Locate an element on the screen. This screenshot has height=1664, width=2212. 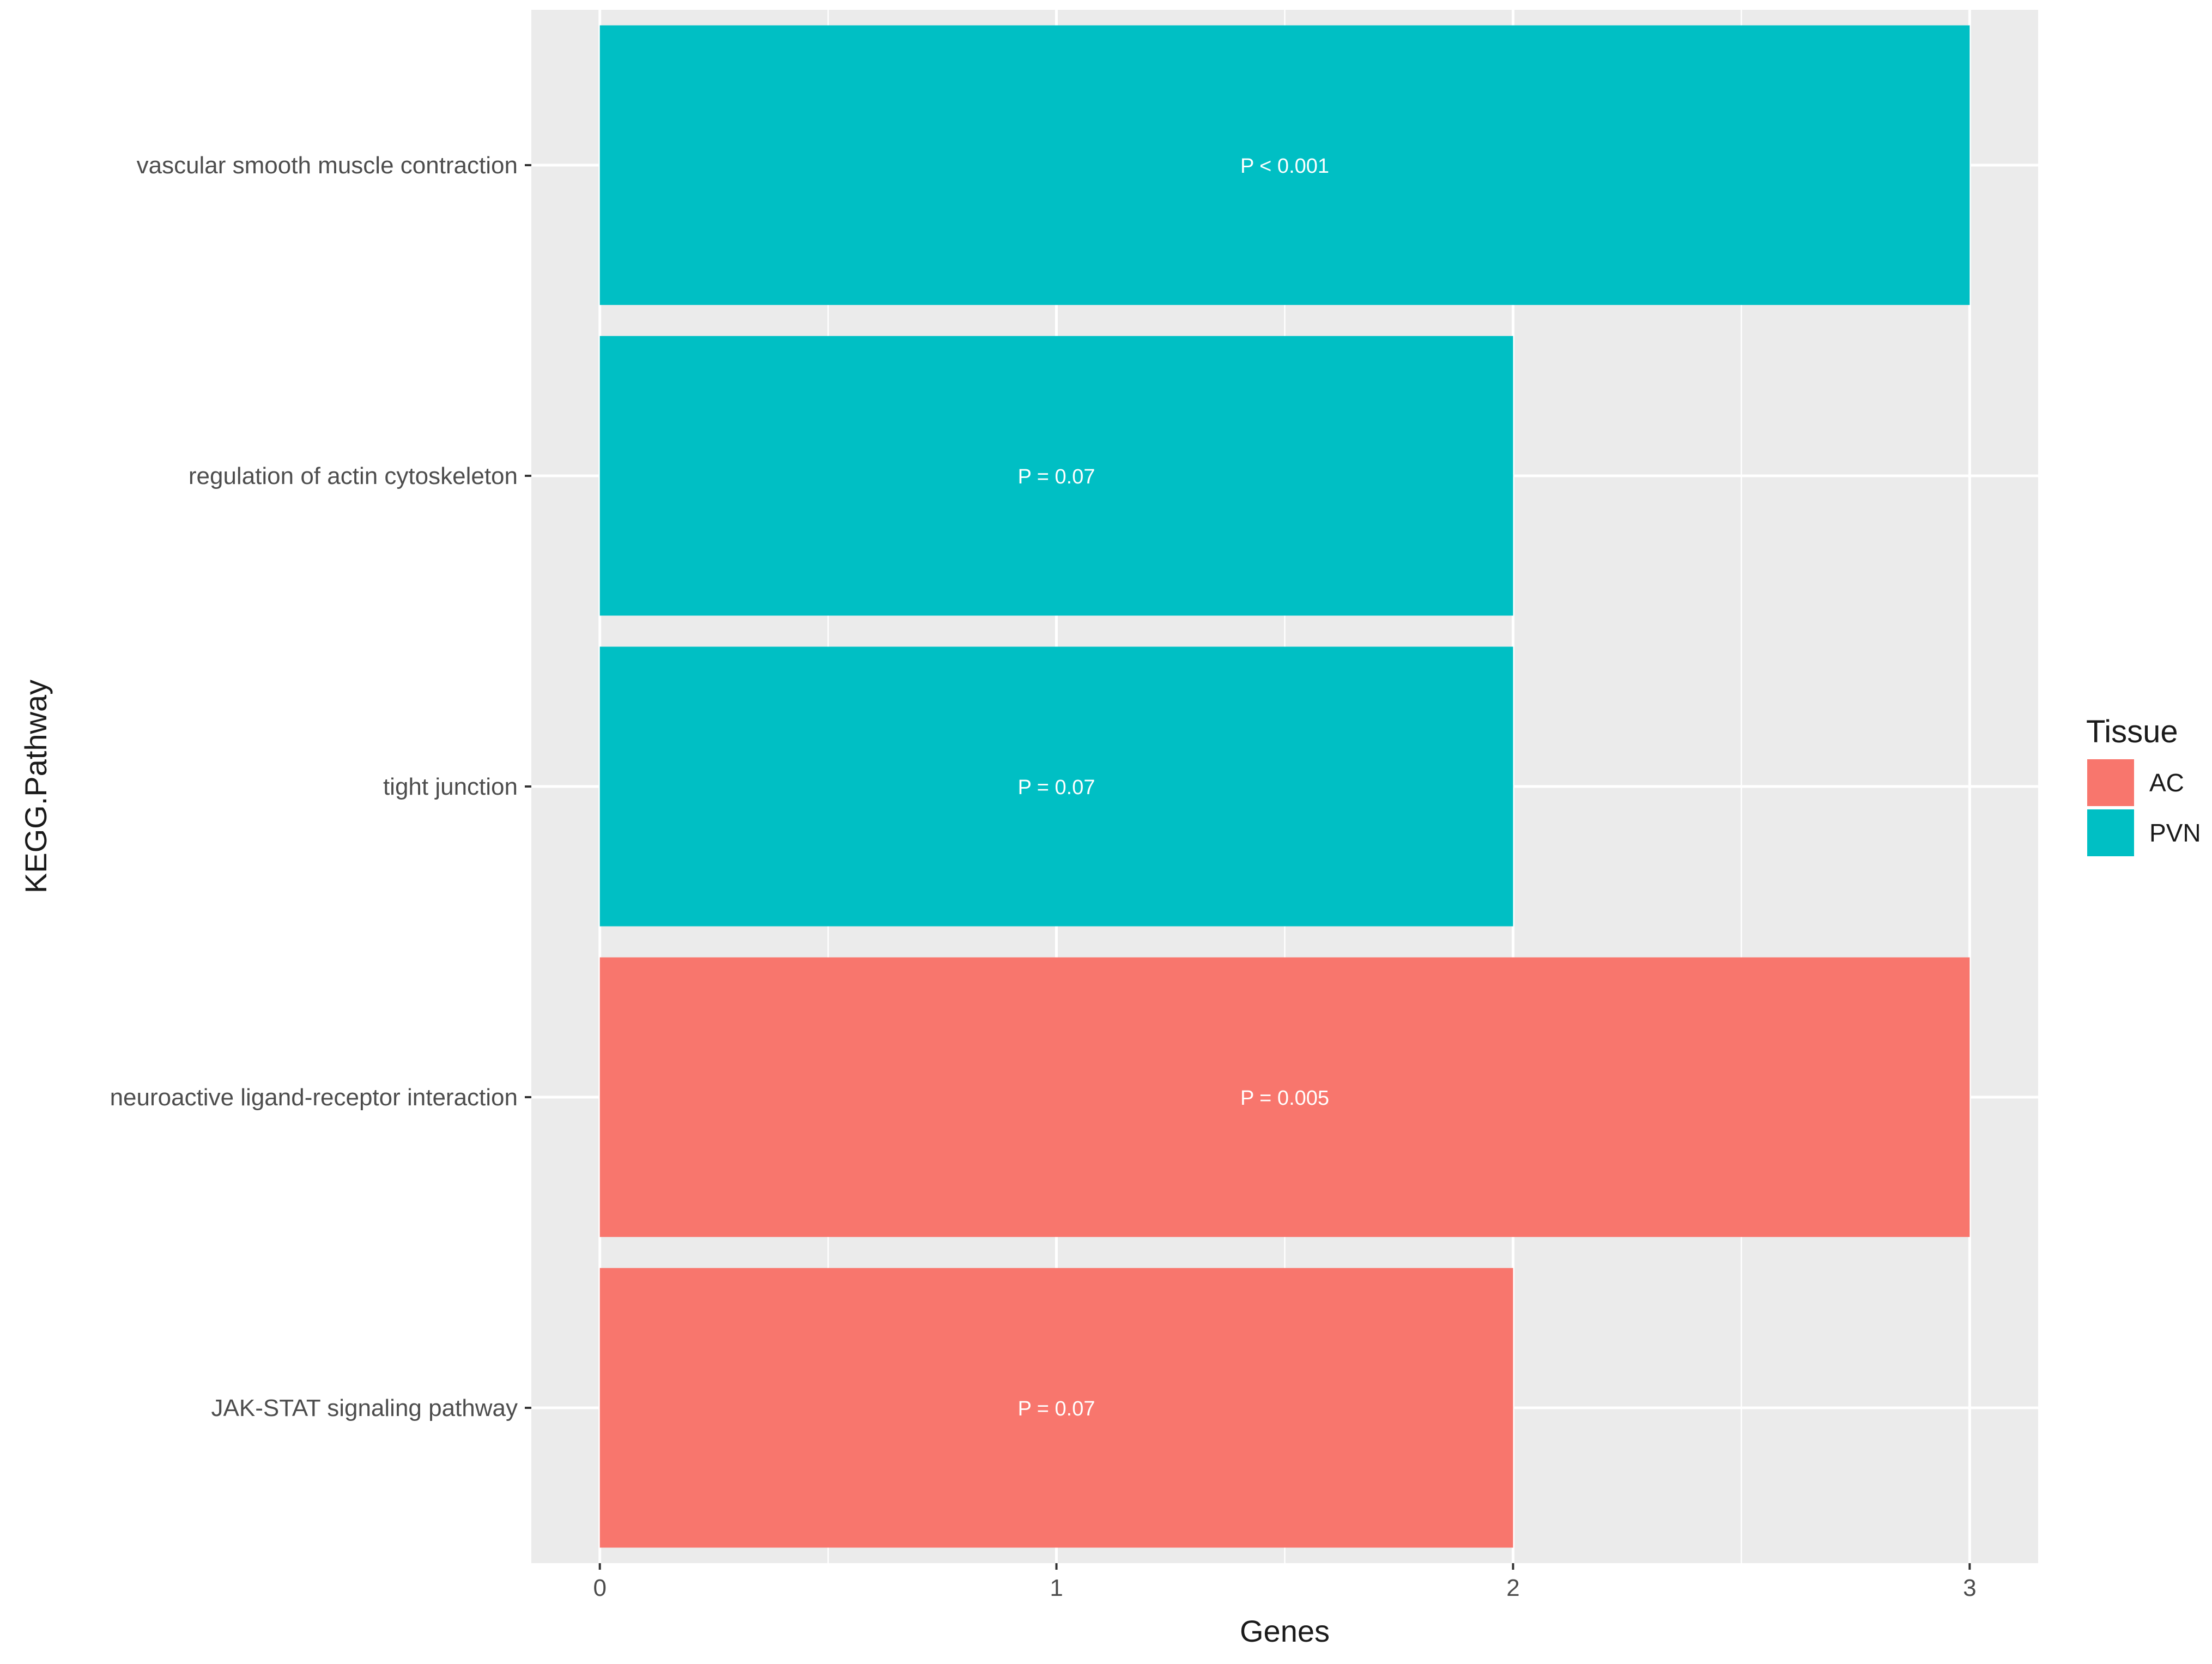
x-tick-label: 0 is located at coordinates (599, 1588).